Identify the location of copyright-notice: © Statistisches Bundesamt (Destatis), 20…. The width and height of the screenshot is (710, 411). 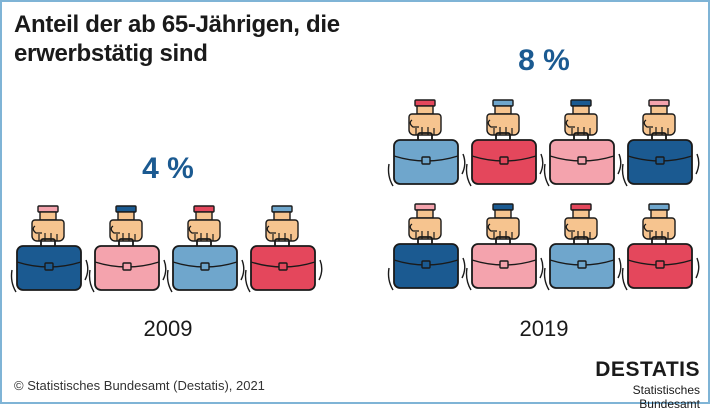
(139, 385).